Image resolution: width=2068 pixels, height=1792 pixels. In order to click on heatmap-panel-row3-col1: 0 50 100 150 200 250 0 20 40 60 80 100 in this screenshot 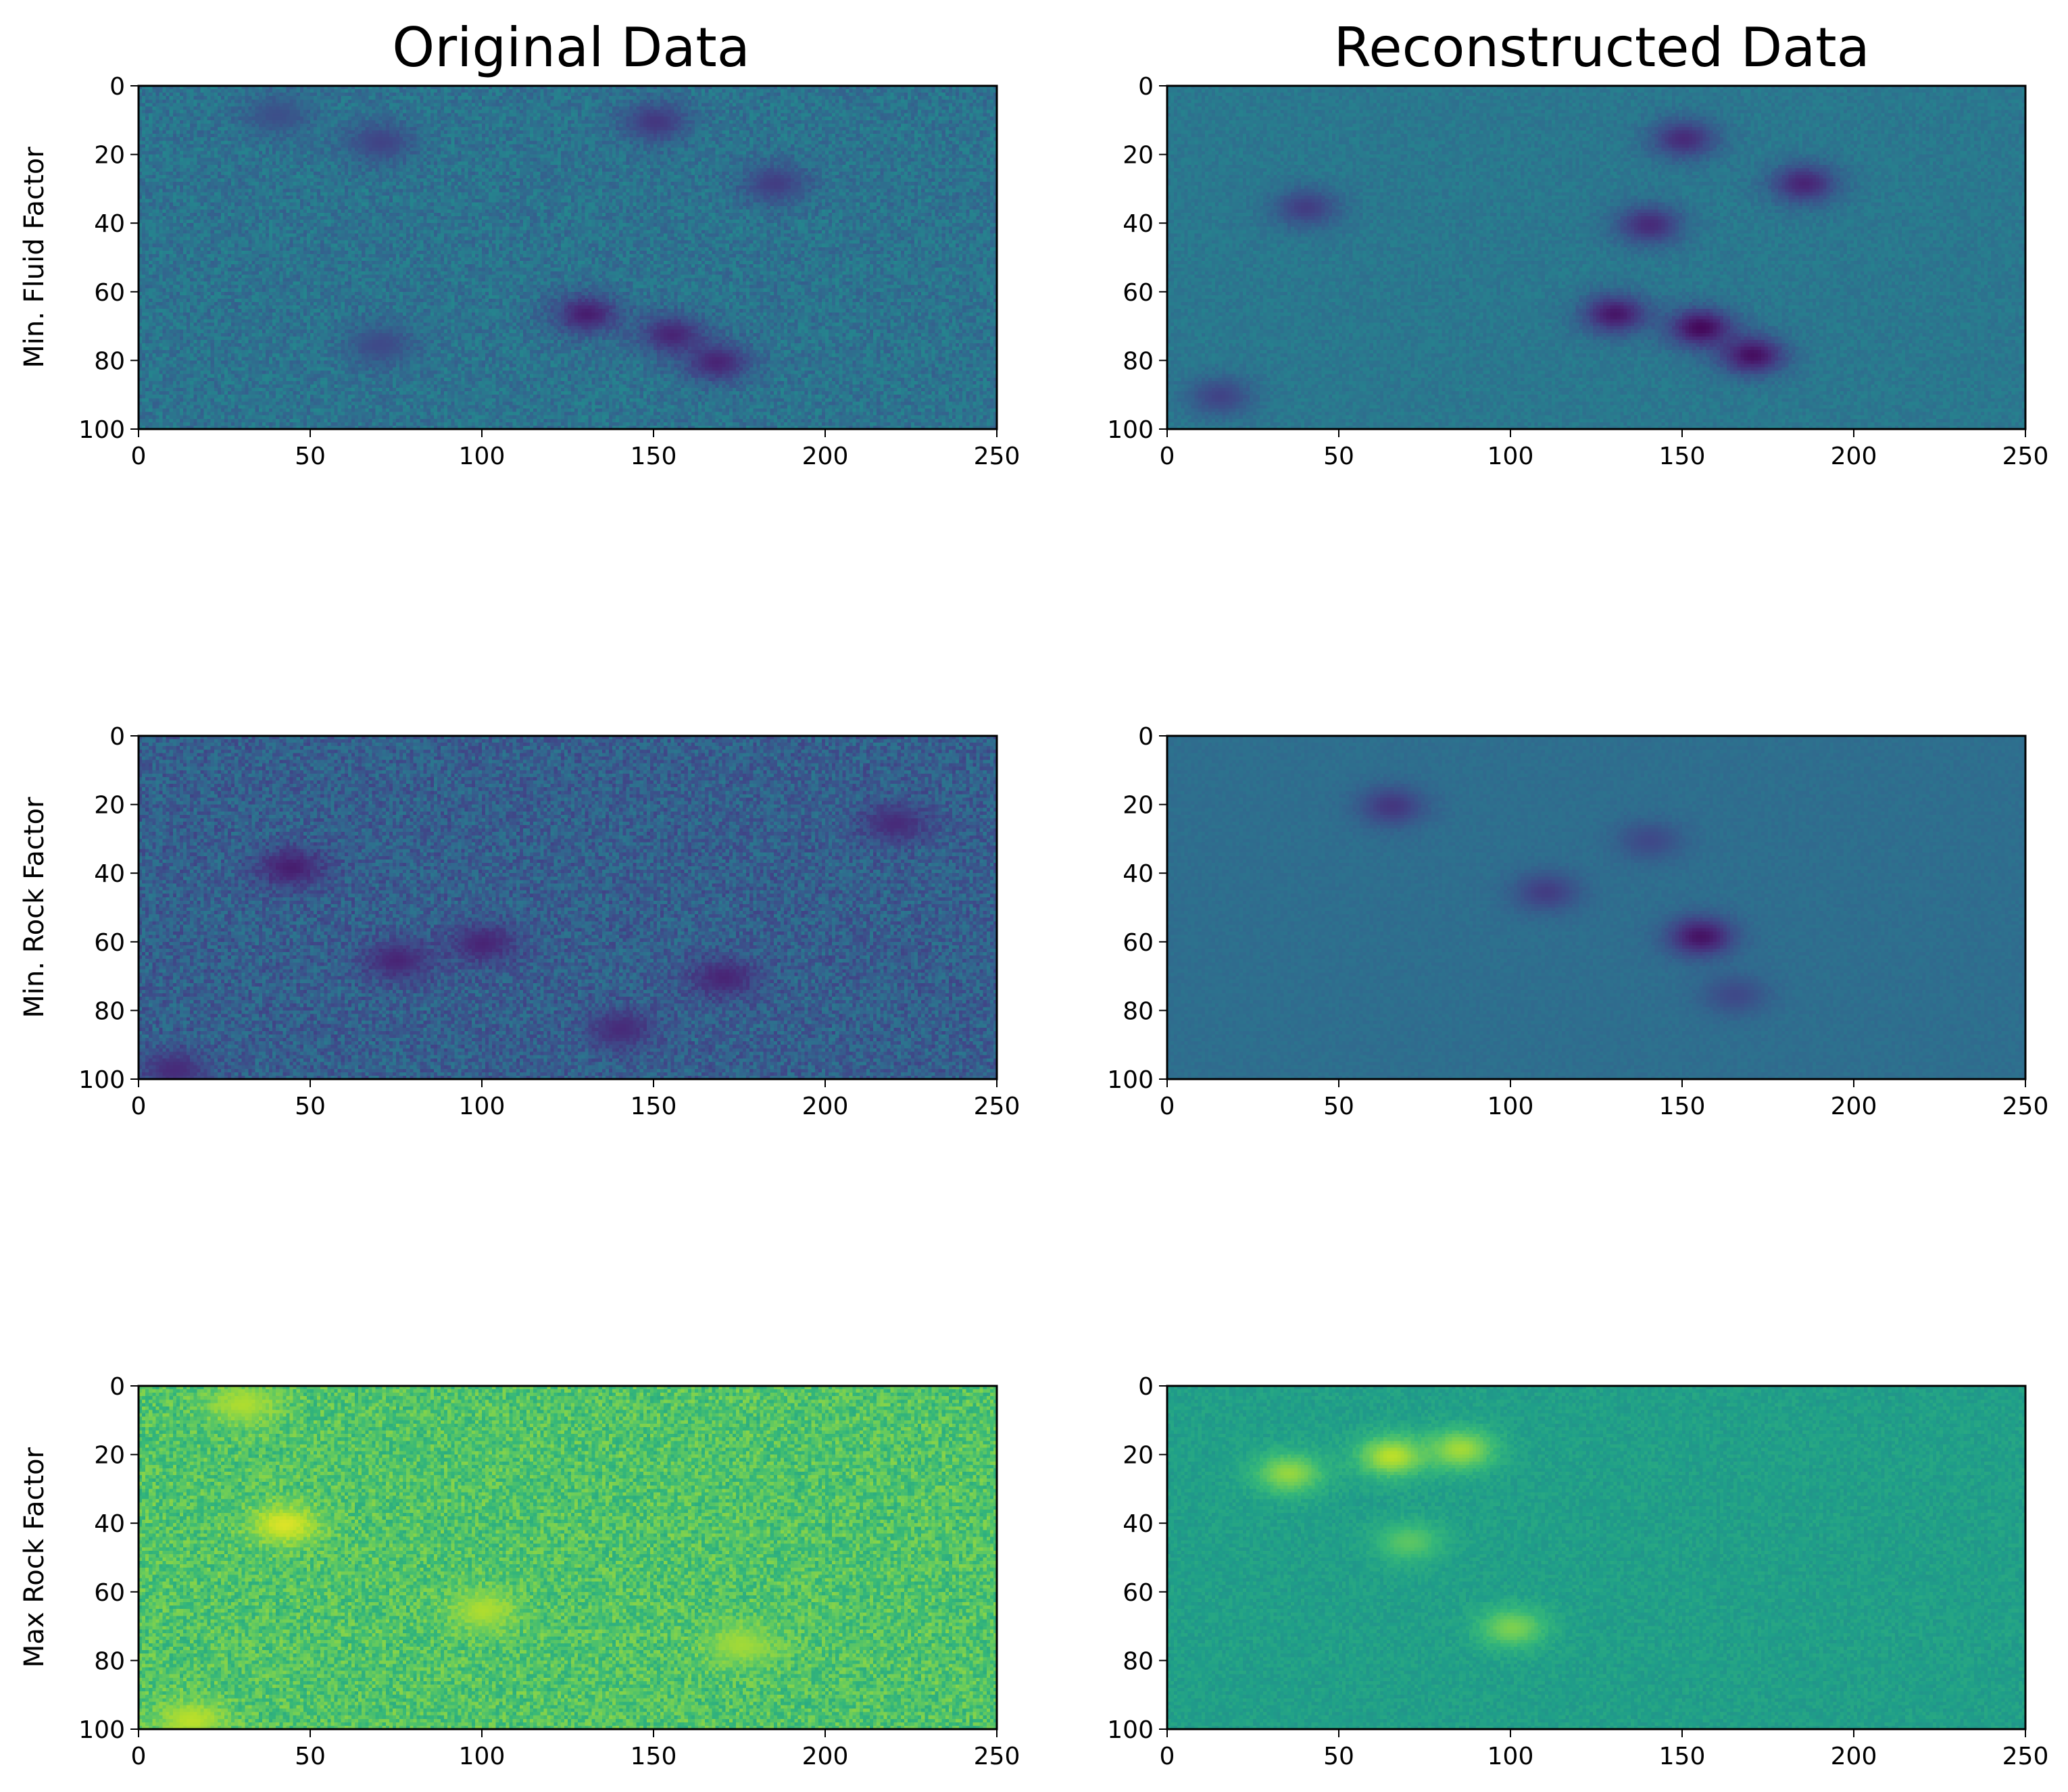, I will do `click(549, 1571)`.